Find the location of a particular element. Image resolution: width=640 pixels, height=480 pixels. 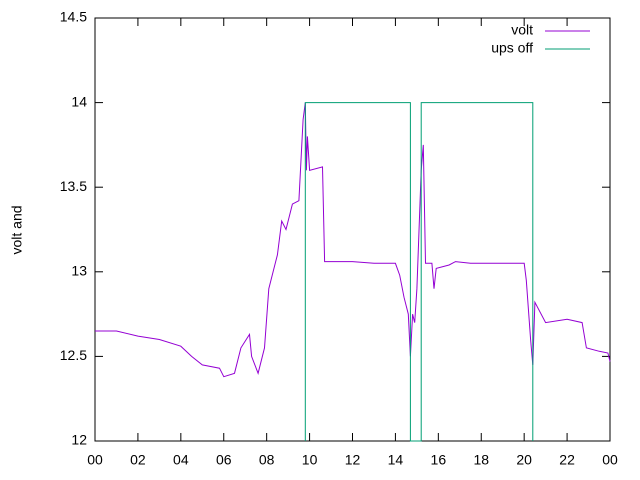

y-axis-label: volt and is located at coordinates (17, 229).